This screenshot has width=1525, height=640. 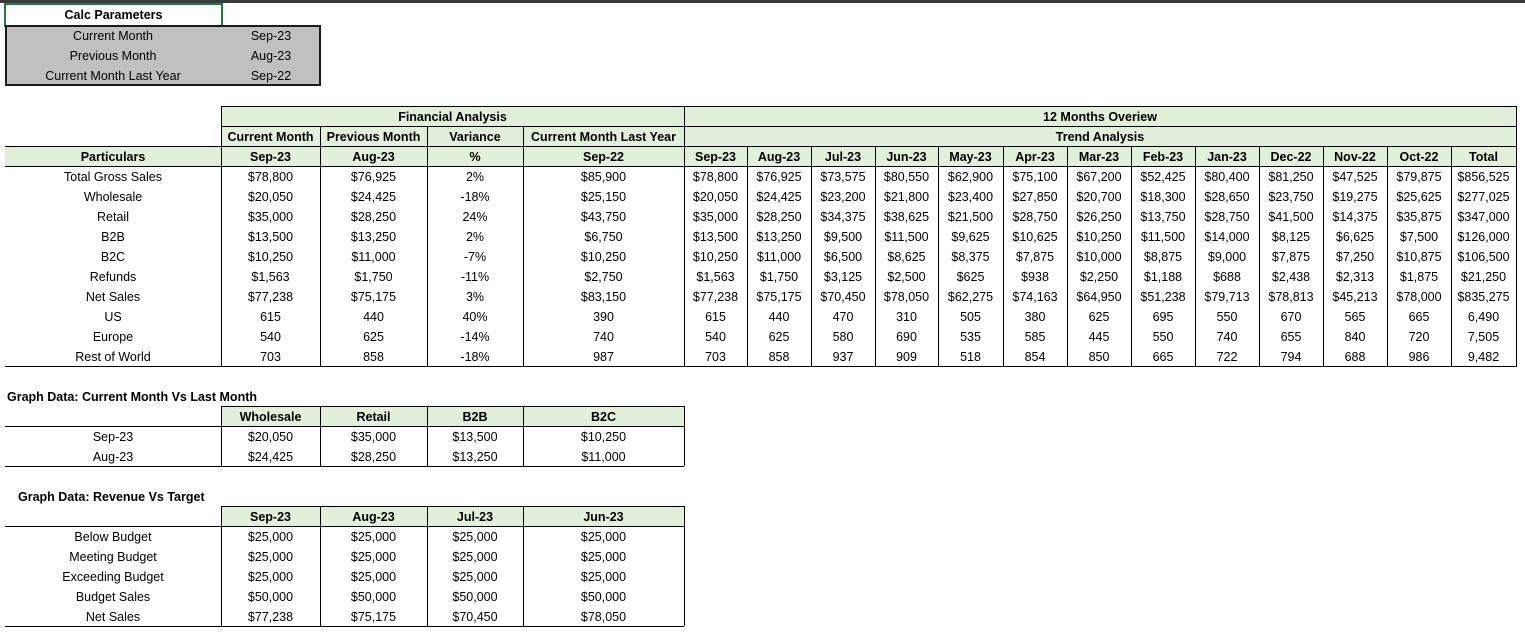 I want to click on trend-cell: $47,525, so click(x=1355, y=177).